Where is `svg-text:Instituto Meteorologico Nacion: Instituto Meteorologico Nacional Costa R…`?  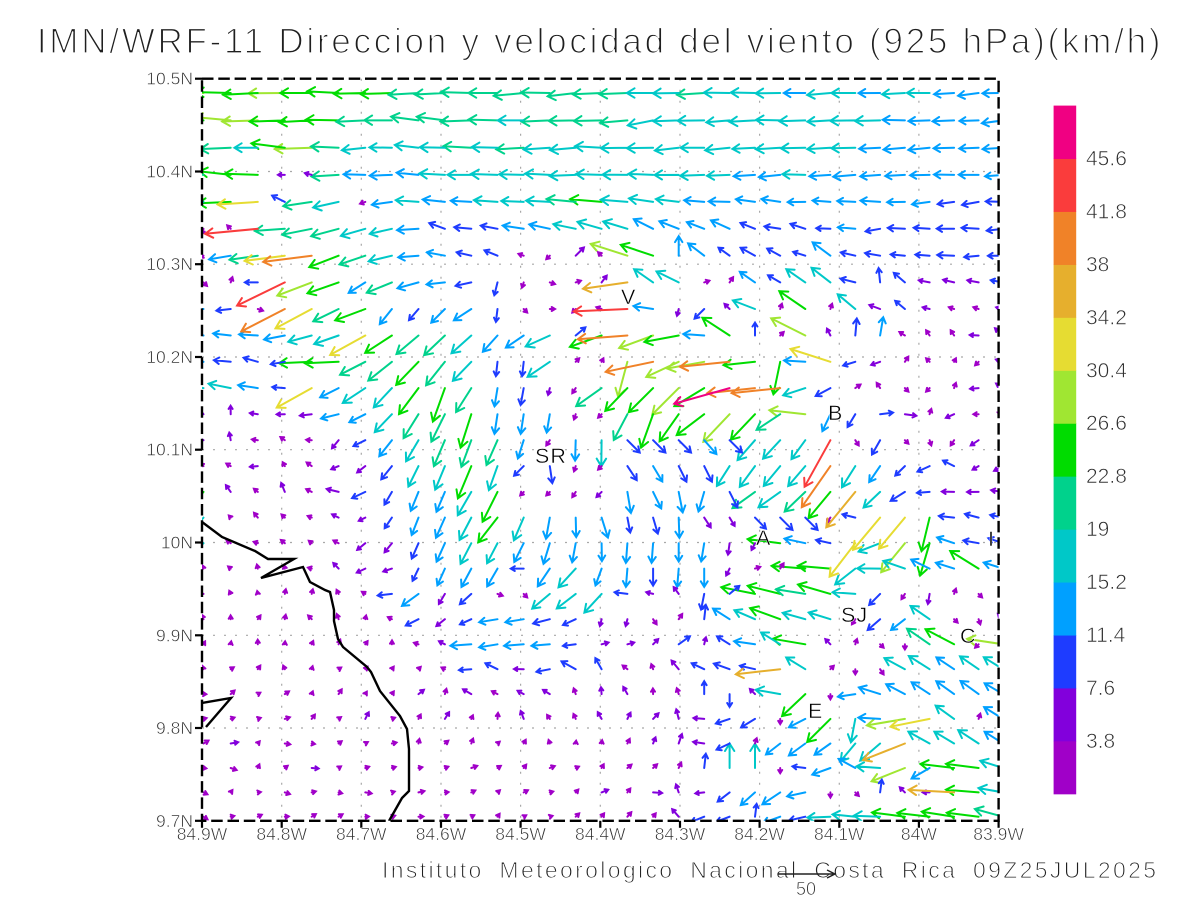 svg-text:Instituto Meteorologico Nacion: Instituto Meteorologico Nacional Costa R… is located at coordinates (770, 870).